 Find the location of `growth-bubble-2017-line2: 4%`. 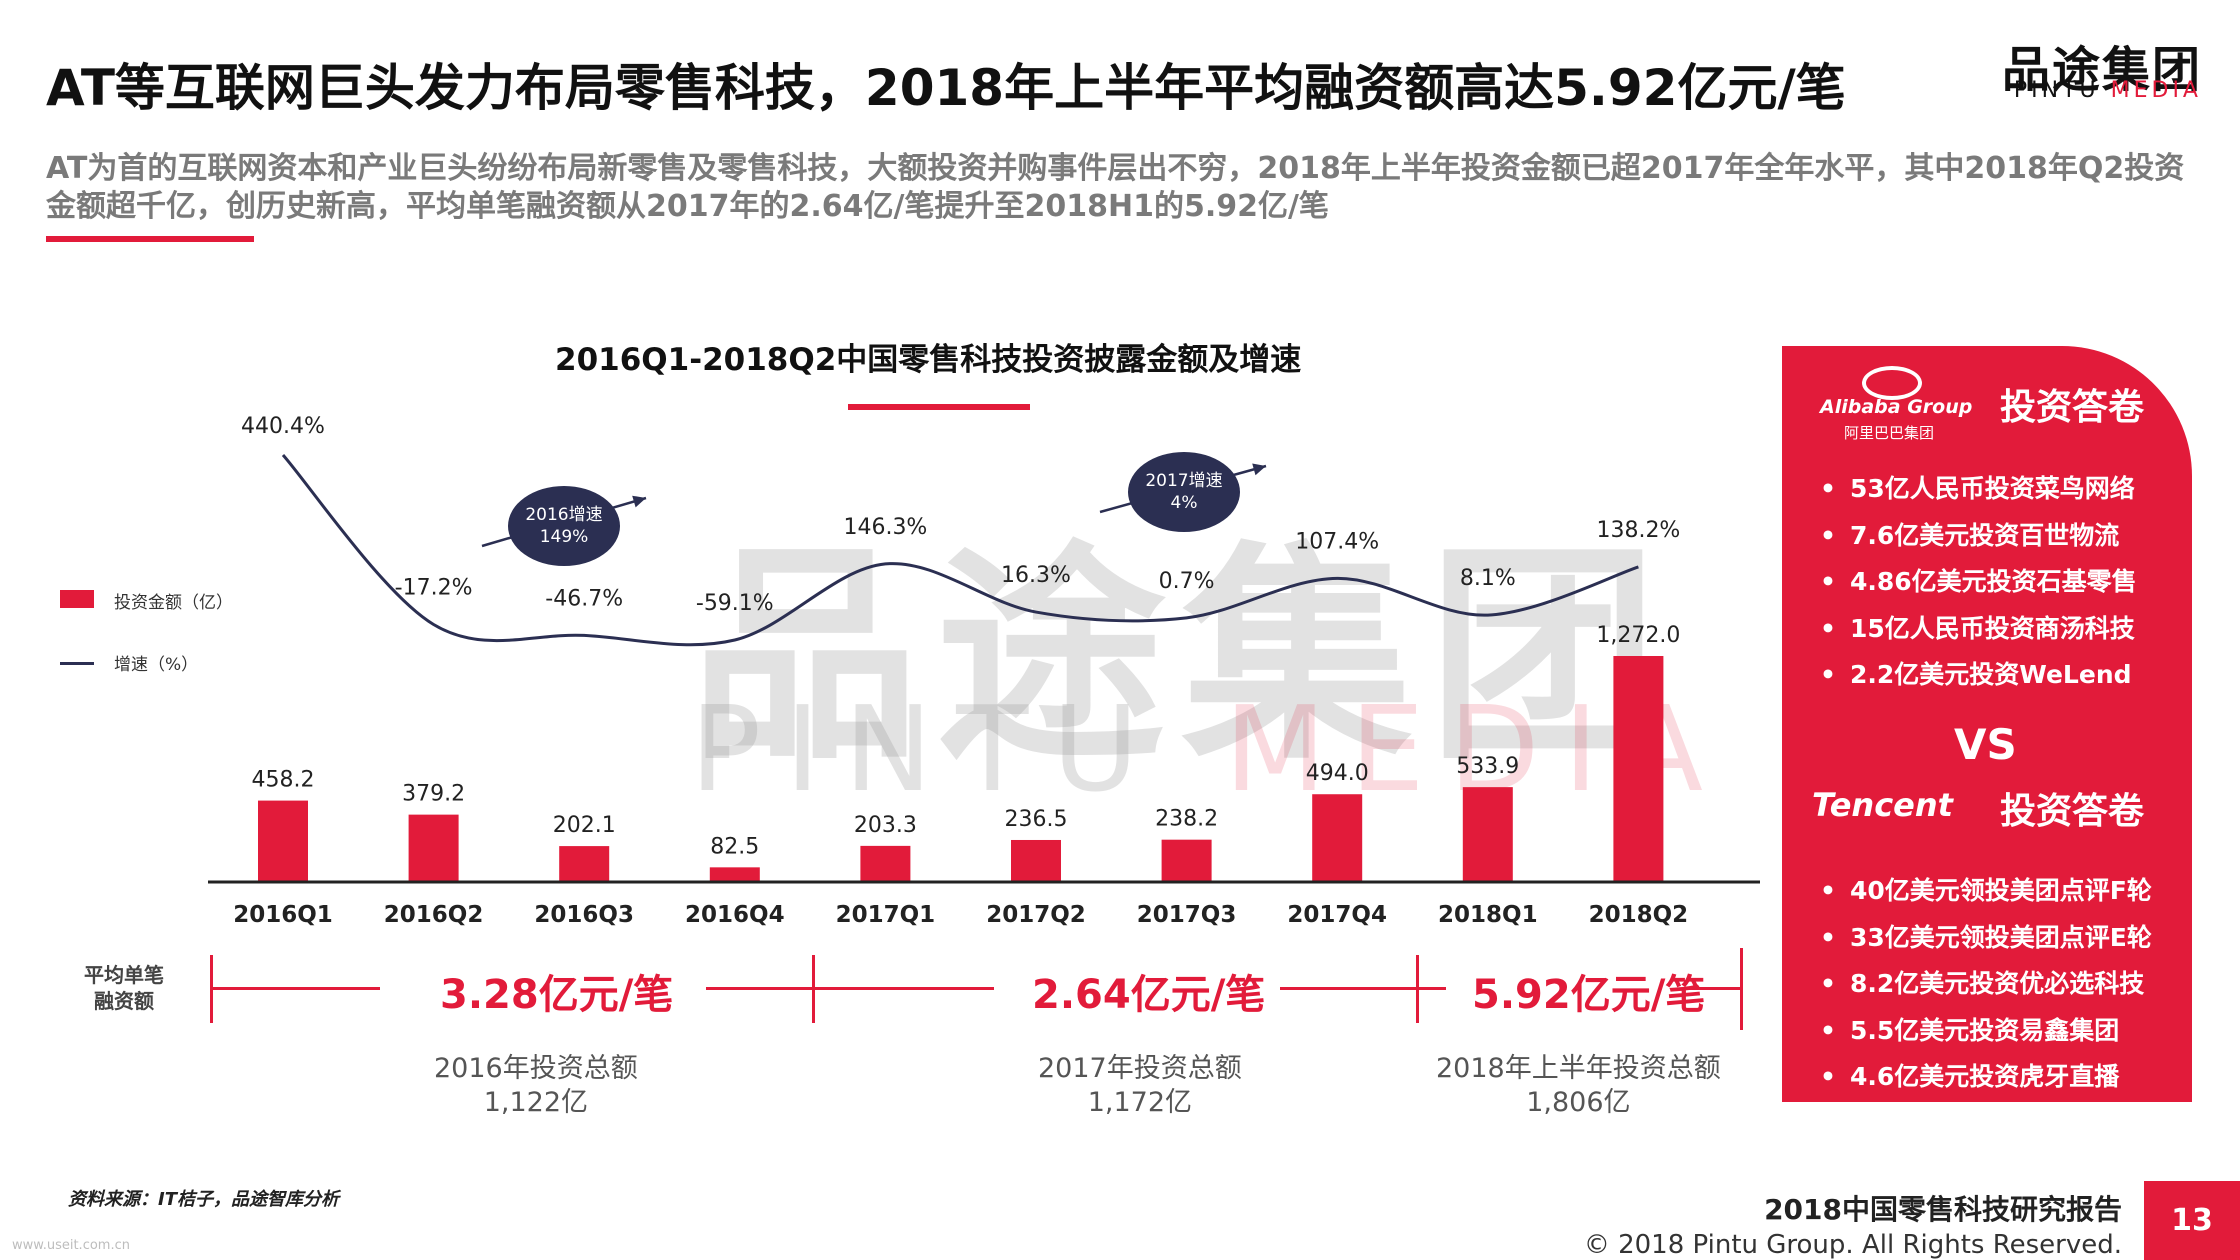

growth-bubble-2017-line2: 4% is located at coordinates (1184, 503).